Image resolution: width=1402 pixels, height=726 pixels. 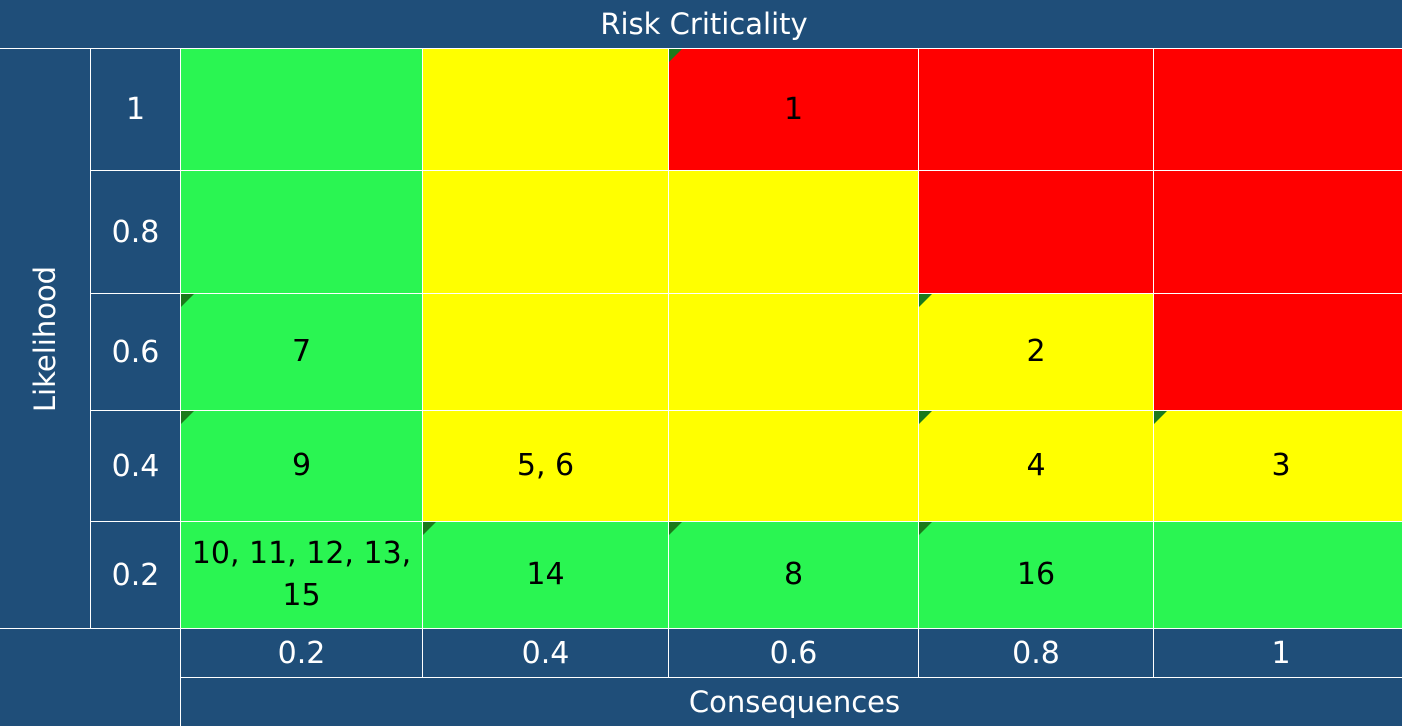 I want to click on risk-cell: 10, 11, 12, 13, 15, so click(x=301, y=575).